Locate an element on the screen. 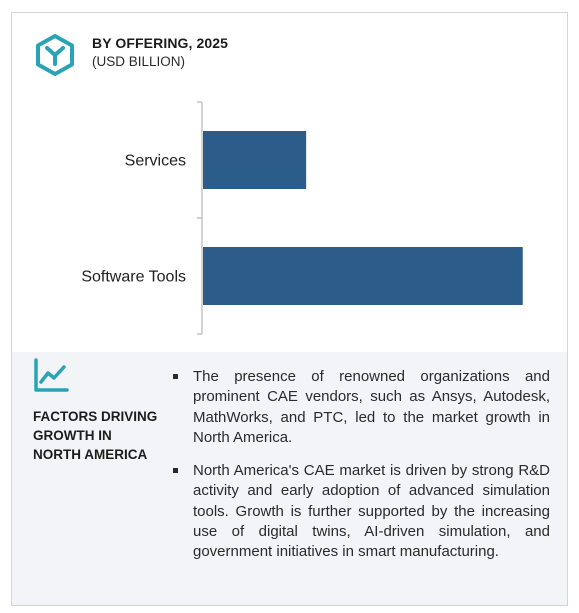 The image size is (579, 613). factors-title: FACTORS DRIVING GROWTH IN NORTH AMERICA is located at coordinates (95, 435).